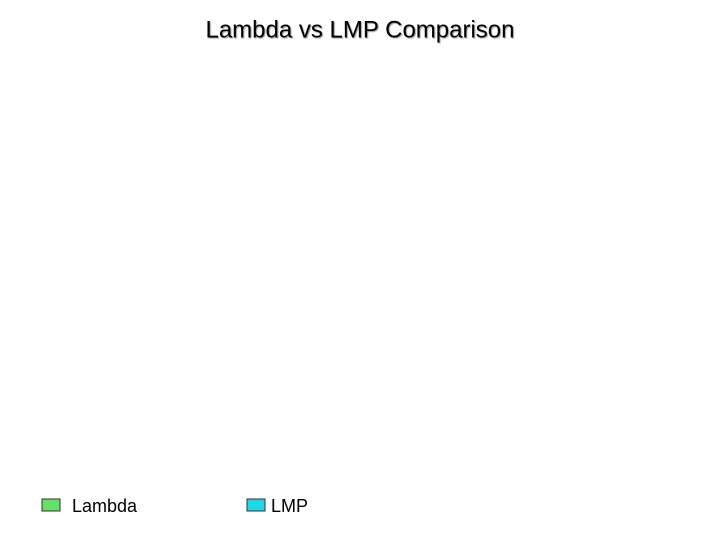  Describe the element at coordinates (289, 506) in the screenshot. I see `legend-label: LMP` at that location.